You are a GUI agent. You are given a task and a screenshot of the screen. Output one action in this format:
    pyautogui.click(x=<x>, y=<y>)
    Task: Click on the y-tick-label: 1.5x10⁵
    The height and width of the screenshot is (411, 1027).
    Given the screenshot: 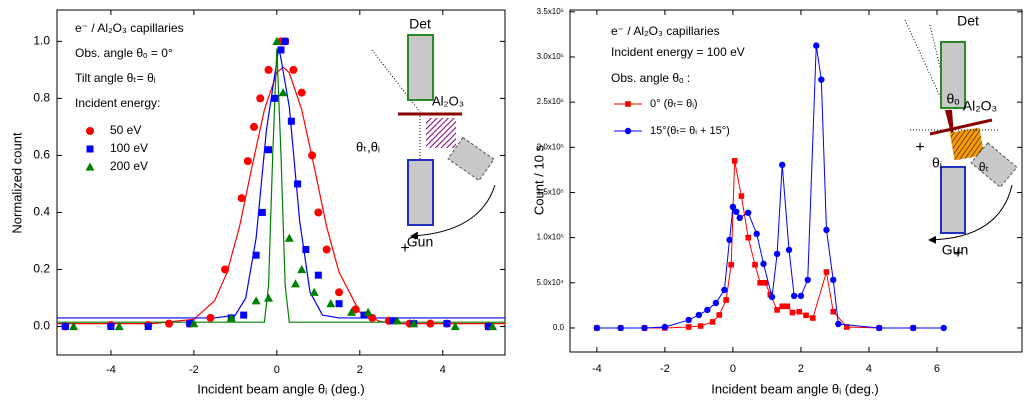 What is the action you would take?
    pyautogui.click(x=550, y=192)
    